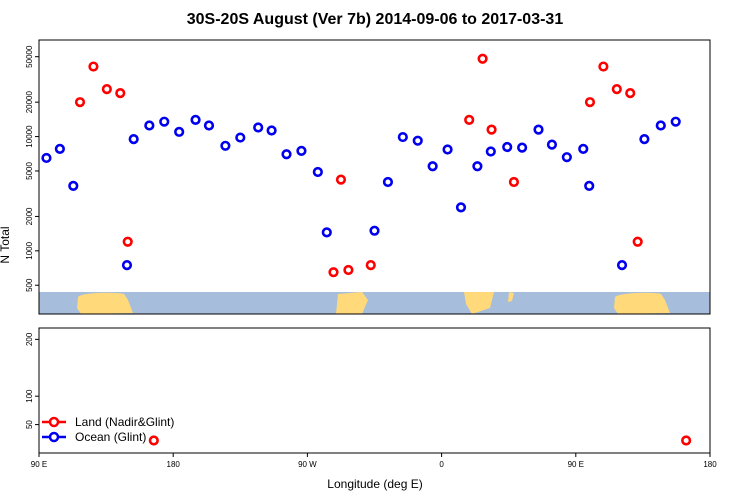  Describe the element at coordinates (420, 440) in the screenshot. I see `bottom-points` at that location.